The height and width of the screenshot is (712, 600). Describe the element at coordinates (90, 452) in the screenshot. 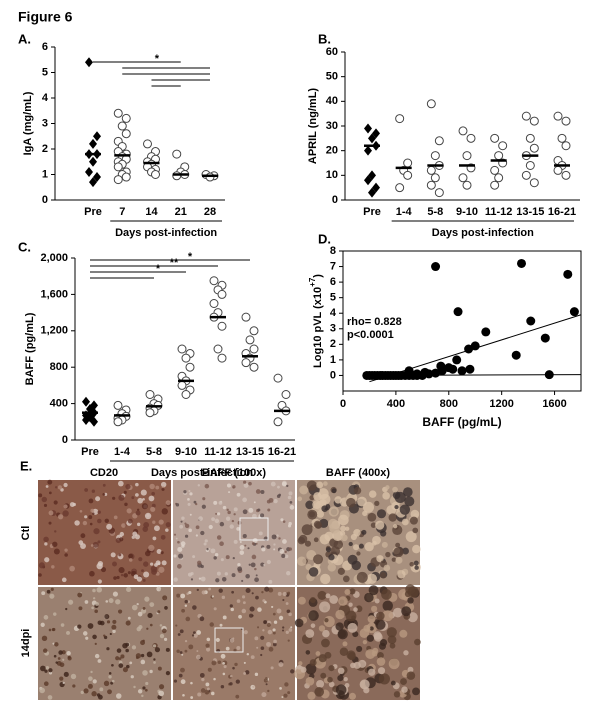

I see `x-tick-label: Pre` at that location.